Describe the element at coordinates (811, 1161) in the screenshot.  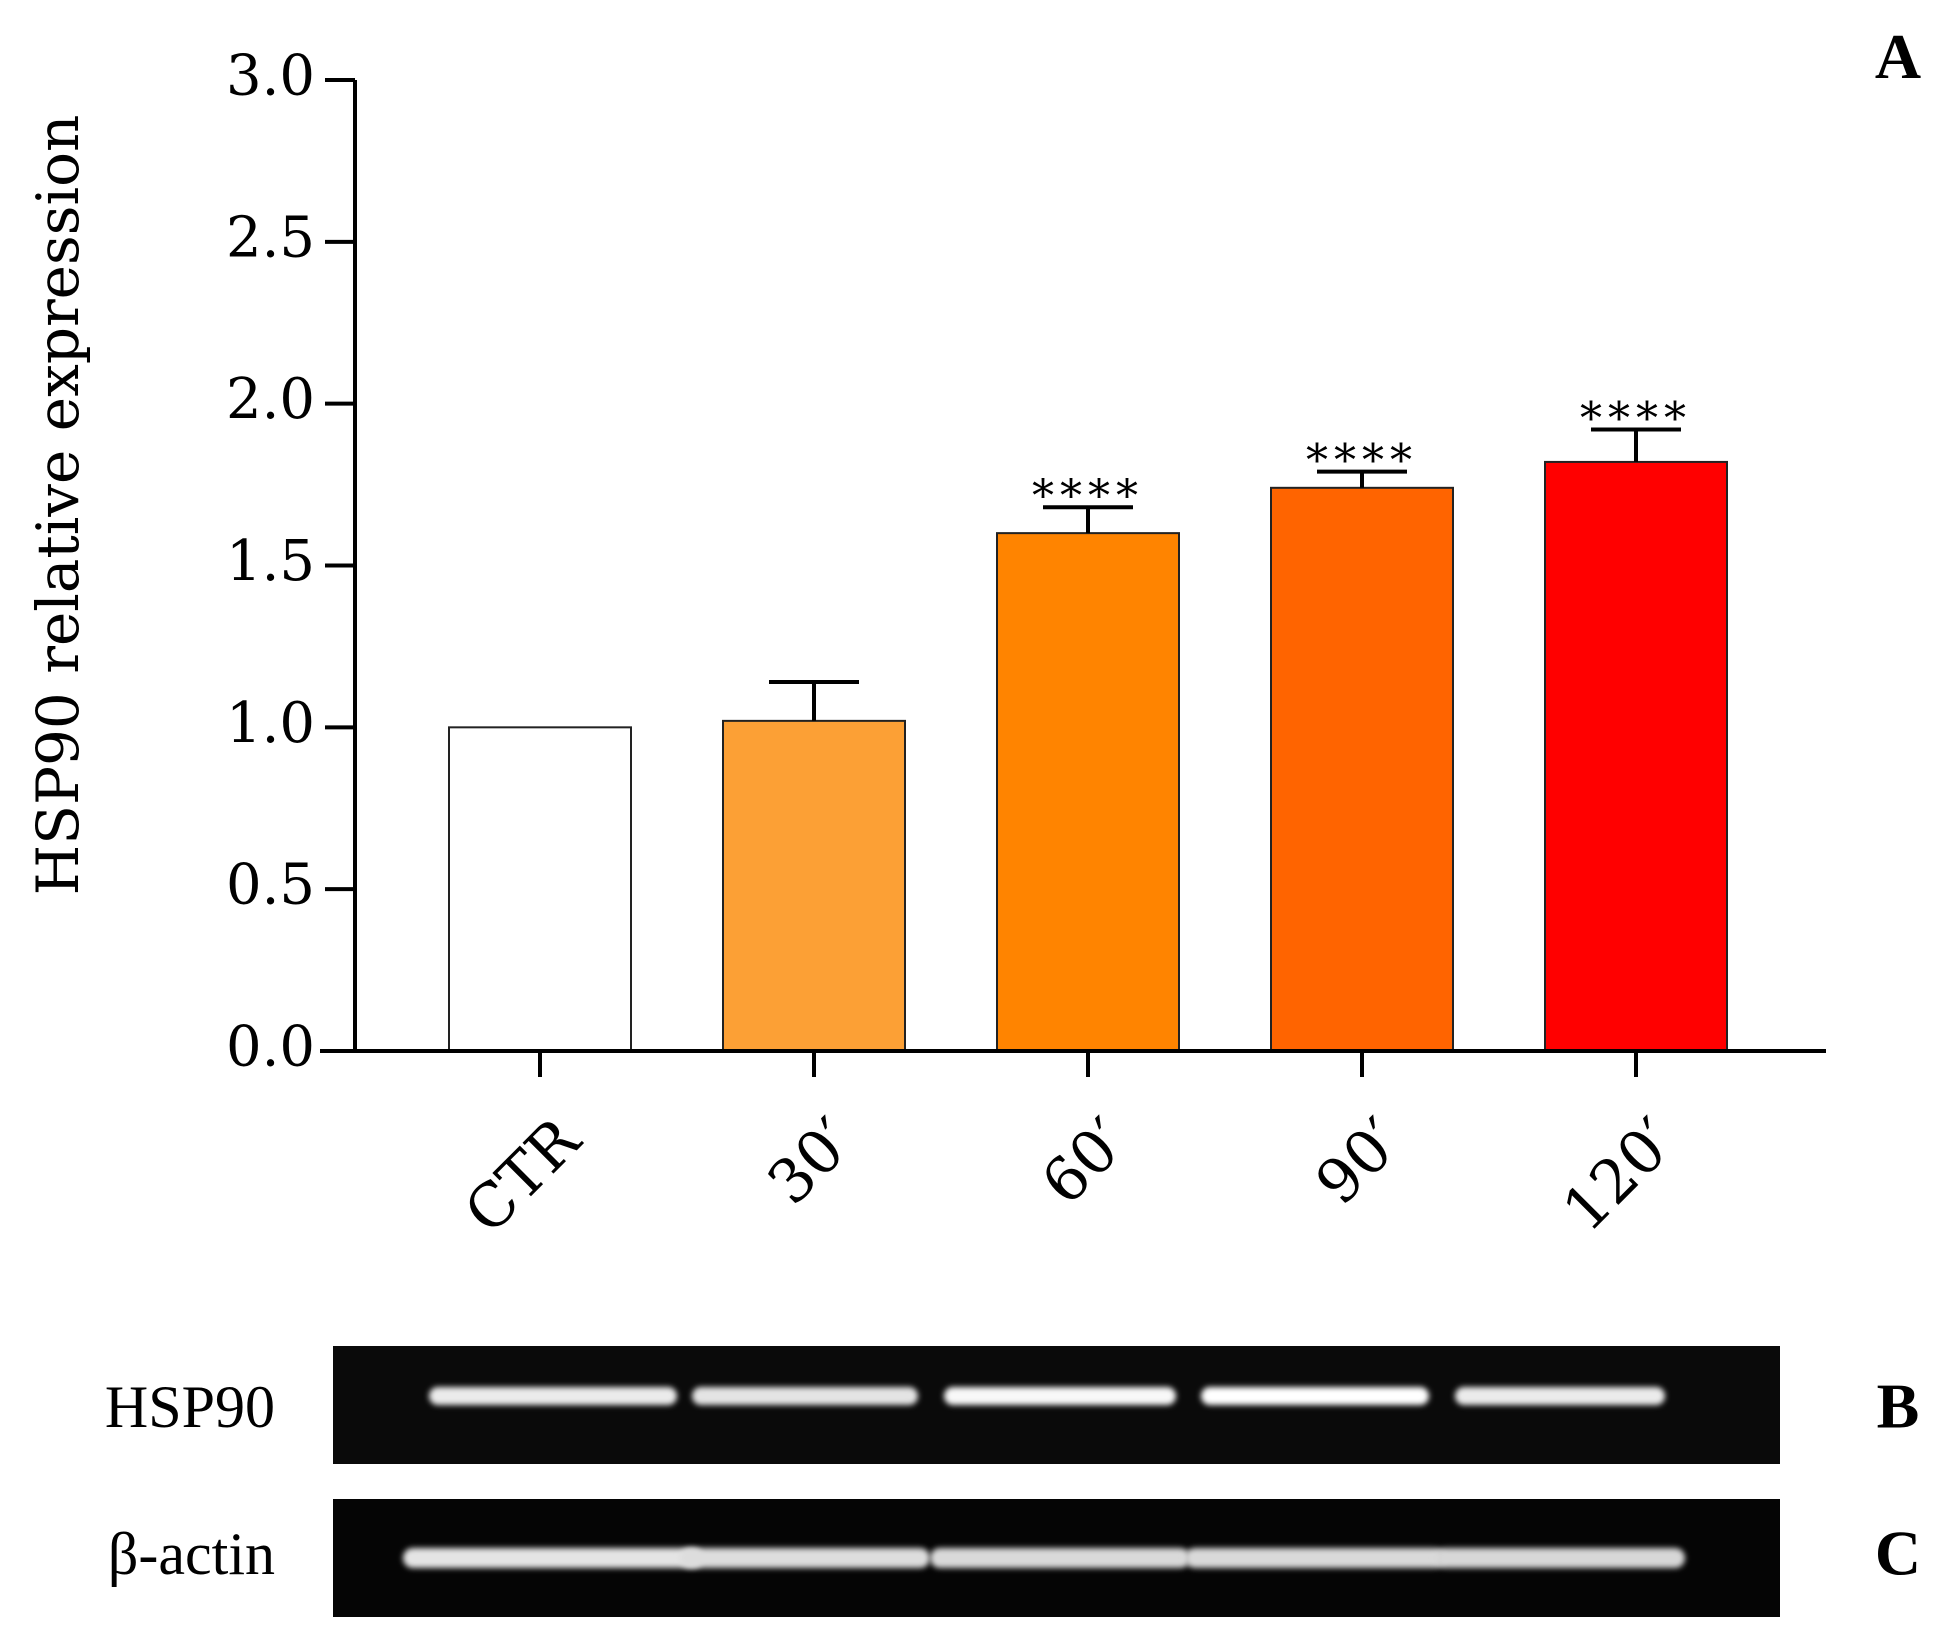
I see `x-tick-label: 30′` at that location.